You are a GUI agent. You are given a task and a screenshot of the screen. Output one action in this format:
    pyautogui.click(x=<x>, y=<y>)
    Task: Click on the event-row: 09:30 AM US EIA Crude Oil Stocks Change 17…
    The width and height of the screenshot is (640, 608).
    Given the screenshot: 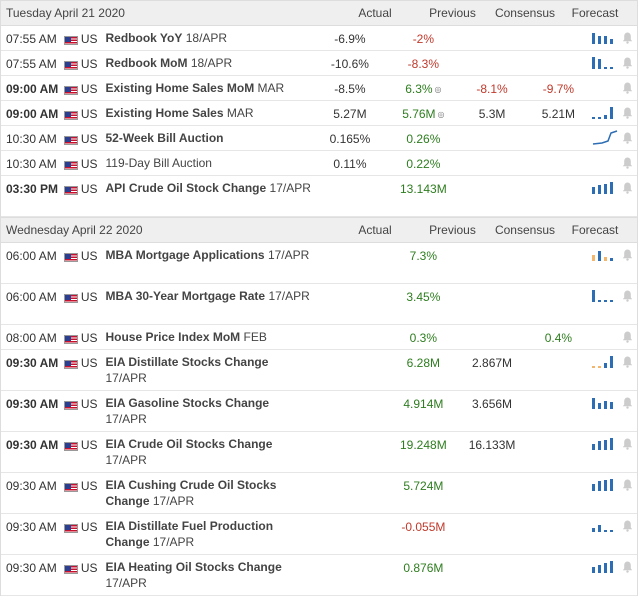 What is the action you would take?
    pyautogui.click(x=319, y=452)
    